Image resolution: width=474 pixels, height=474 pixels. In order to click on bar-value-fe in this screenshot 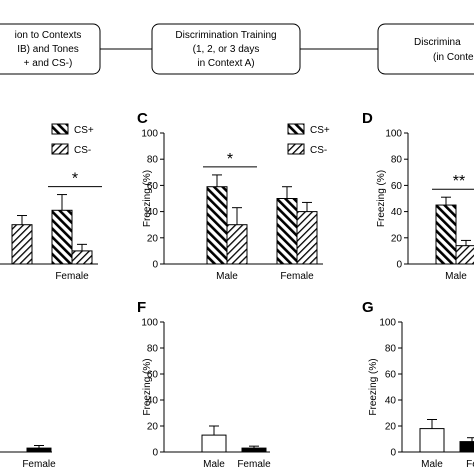, I will do `click(466, 447)`.